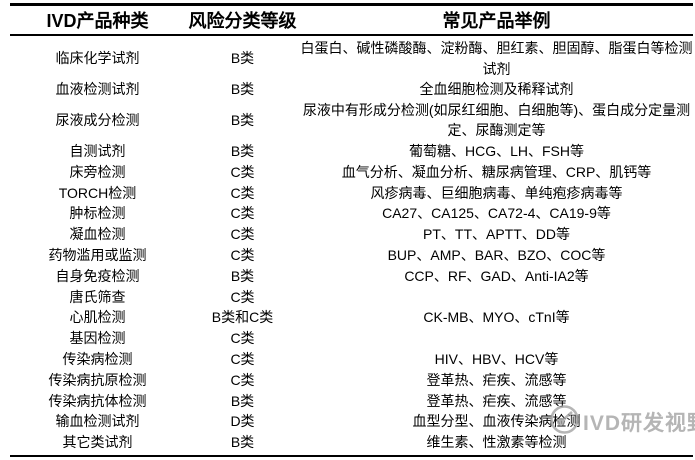  I want to click on category-cell: TORCH检测, so click(97, 192).